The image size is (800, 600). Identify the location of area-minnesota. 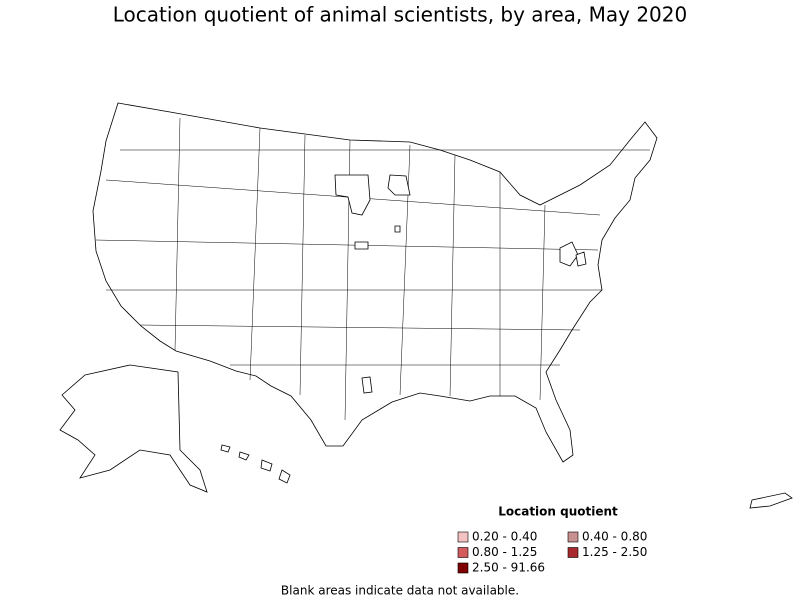
(399, 185).